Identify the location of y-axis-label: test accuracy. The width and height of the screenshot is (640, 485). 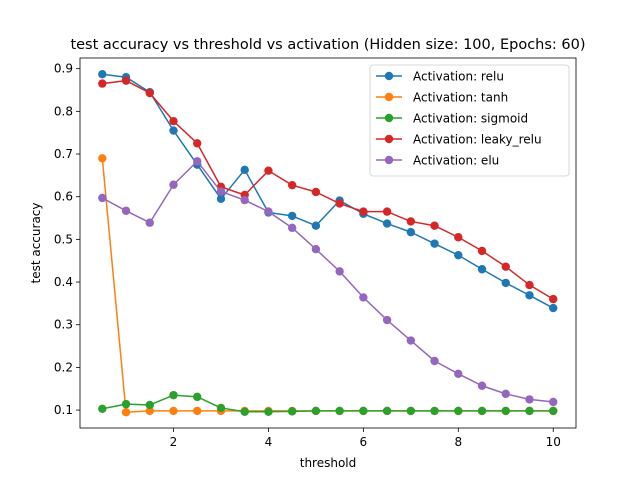
(36, 243).